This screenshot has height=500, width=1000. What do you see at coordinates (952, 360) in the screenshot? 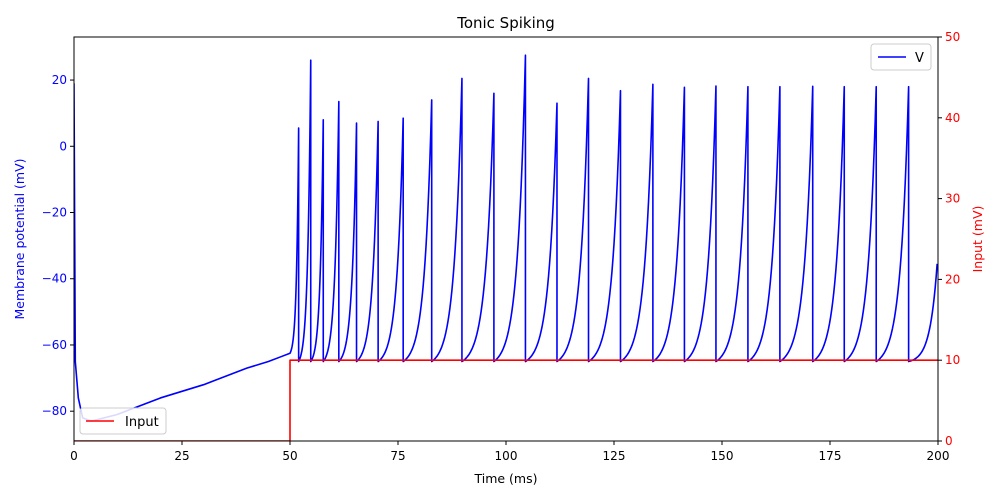
I see `y-right-tick-label: 10` at bounding box center [952, 360].